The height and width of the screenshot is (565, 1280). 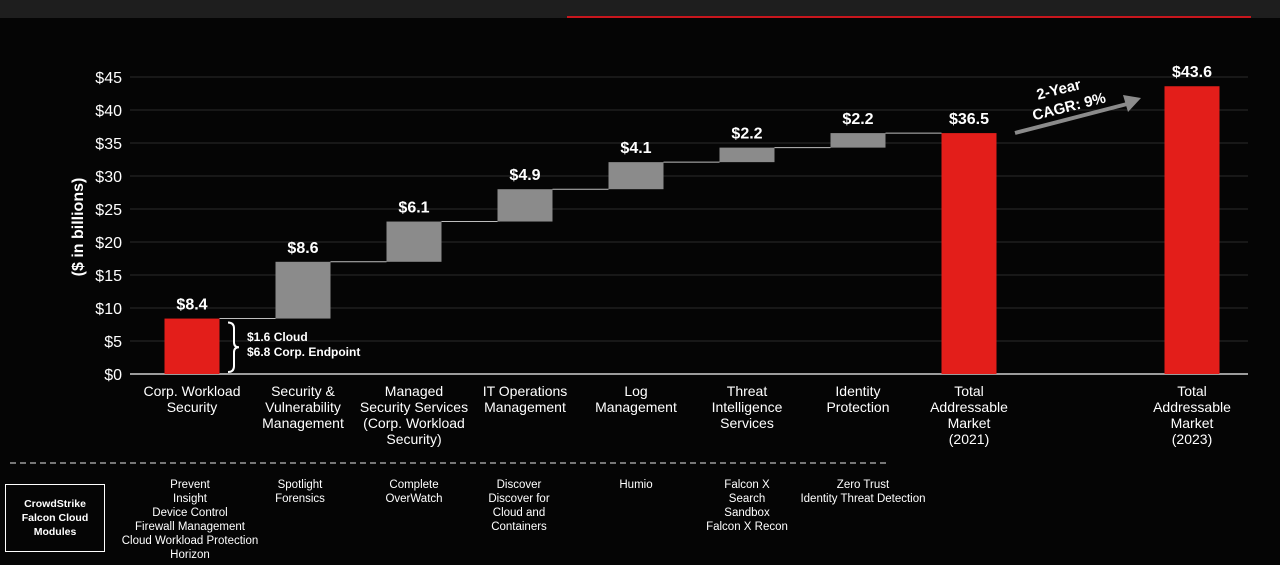 I want to click on y-tick-label: $20, so click(x=108, y=243).